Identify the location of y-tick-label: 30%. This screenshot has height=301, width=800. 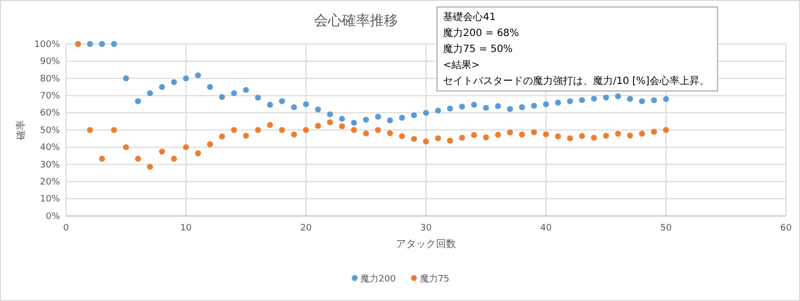
(50, 165).